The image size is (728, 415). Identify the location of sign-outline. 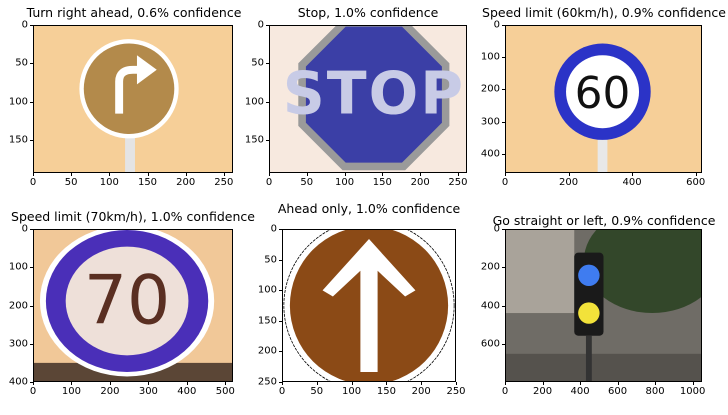
(369, 305).